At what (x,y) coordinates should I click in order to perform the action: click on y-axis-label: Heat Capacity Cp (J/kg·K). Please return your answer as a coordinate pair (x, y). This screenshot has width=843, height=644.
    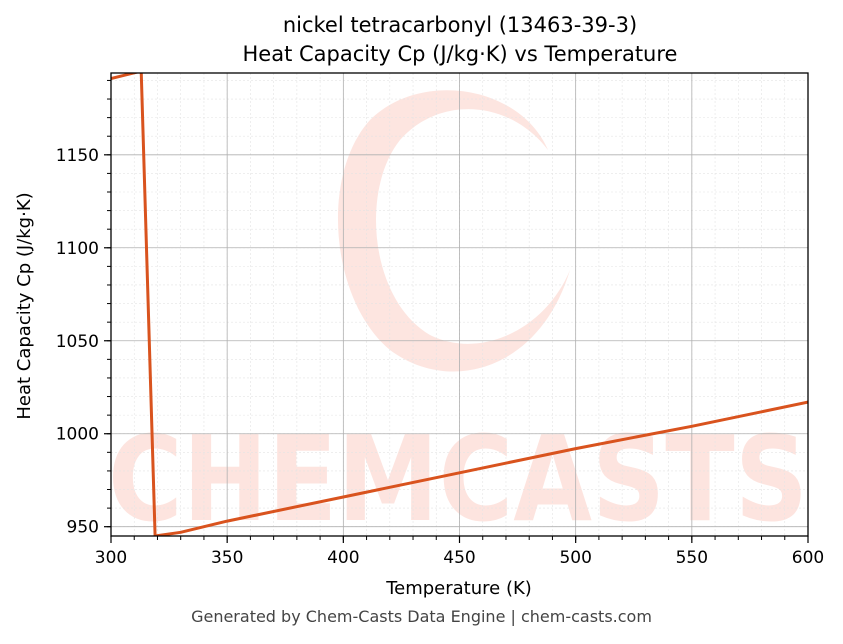
    Looking at the image, I should click on (24, 305).